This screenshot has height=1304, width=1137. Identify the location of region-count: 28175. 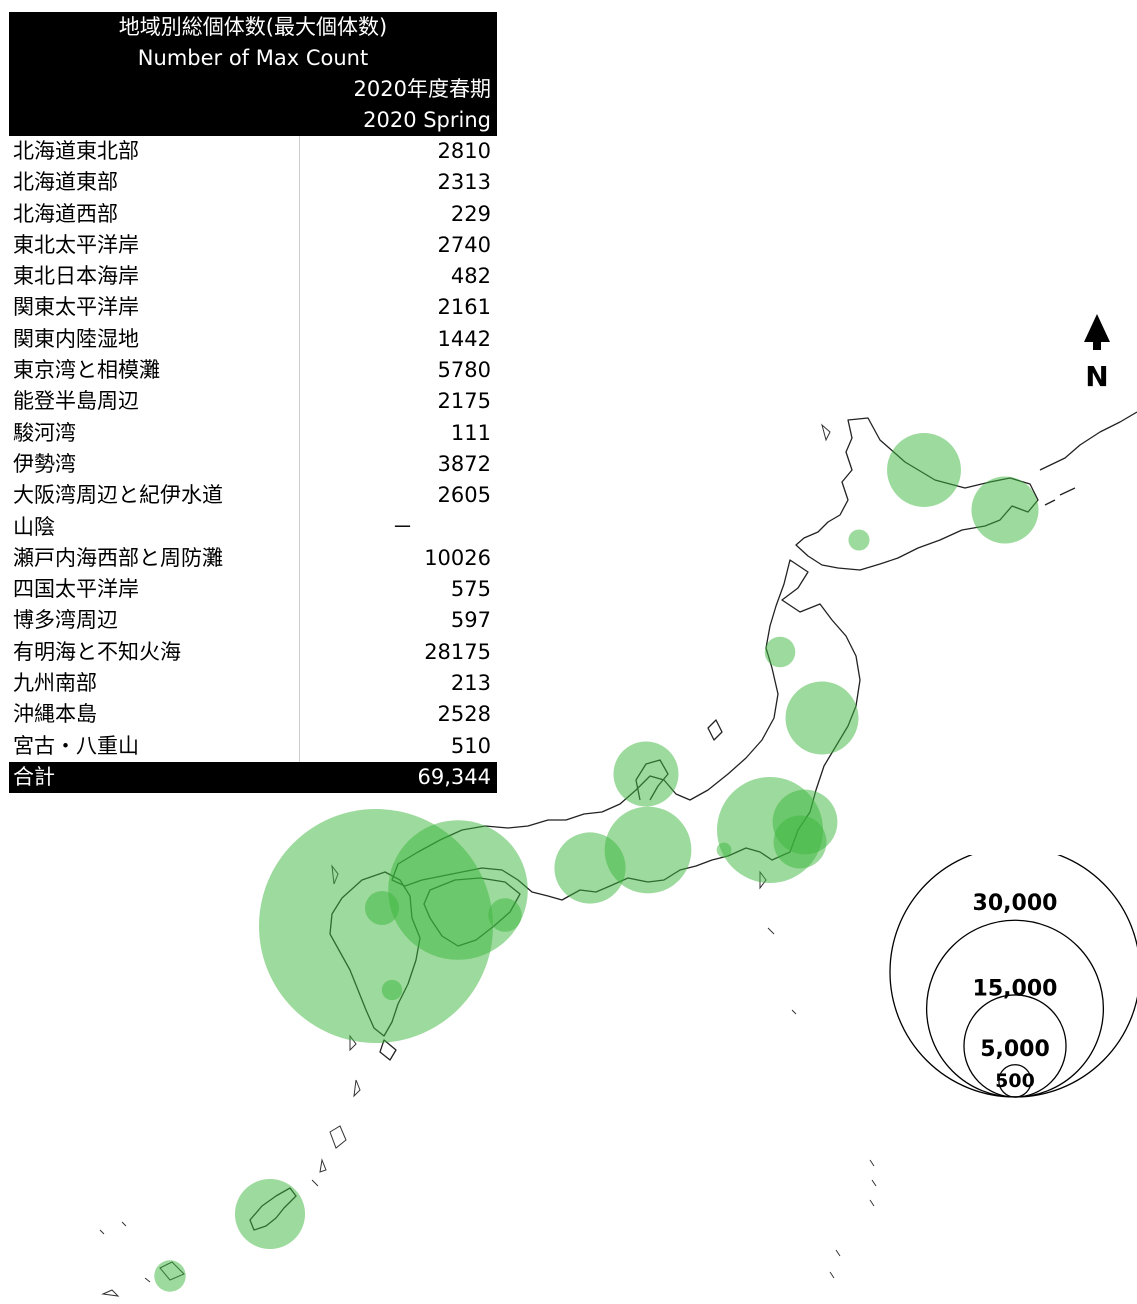
(457, 651).